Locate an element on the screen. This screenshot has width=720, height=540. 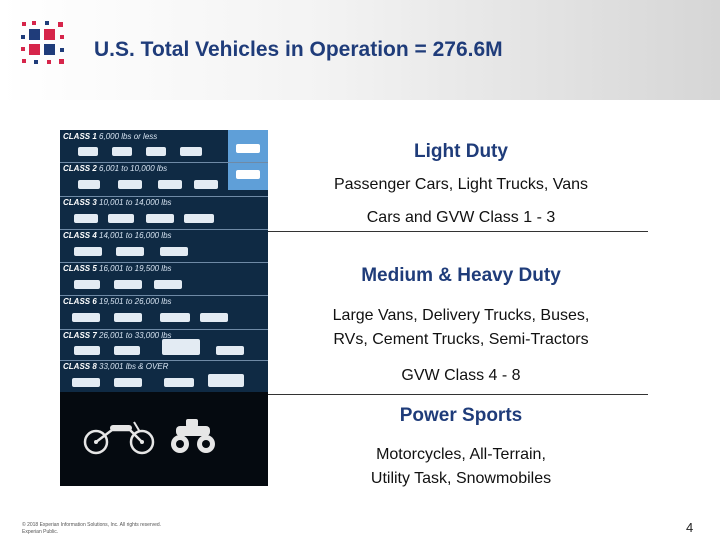
light-duty-heading: Light Duty is located at coordinates (461, 151).